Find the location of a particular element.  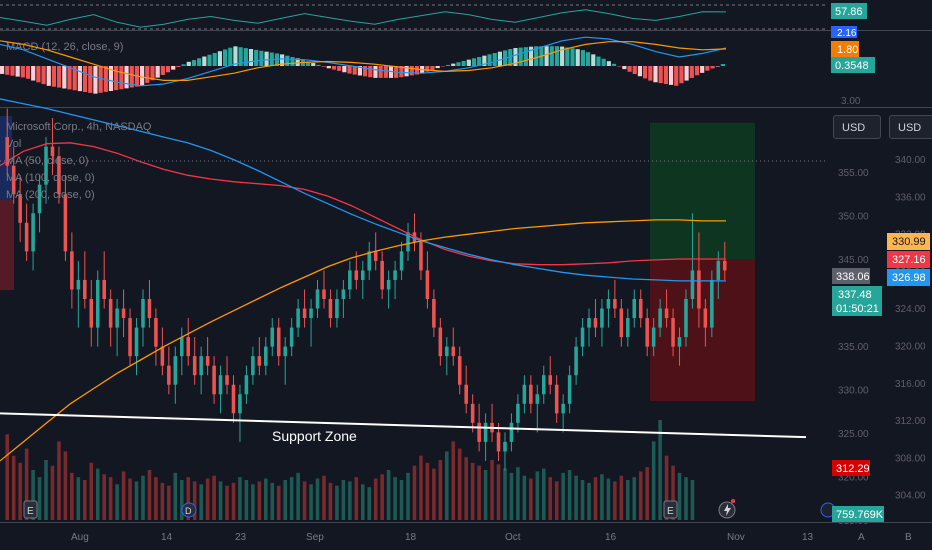

right-axis-tick: 320.00 is located at coordinates (910, 347).